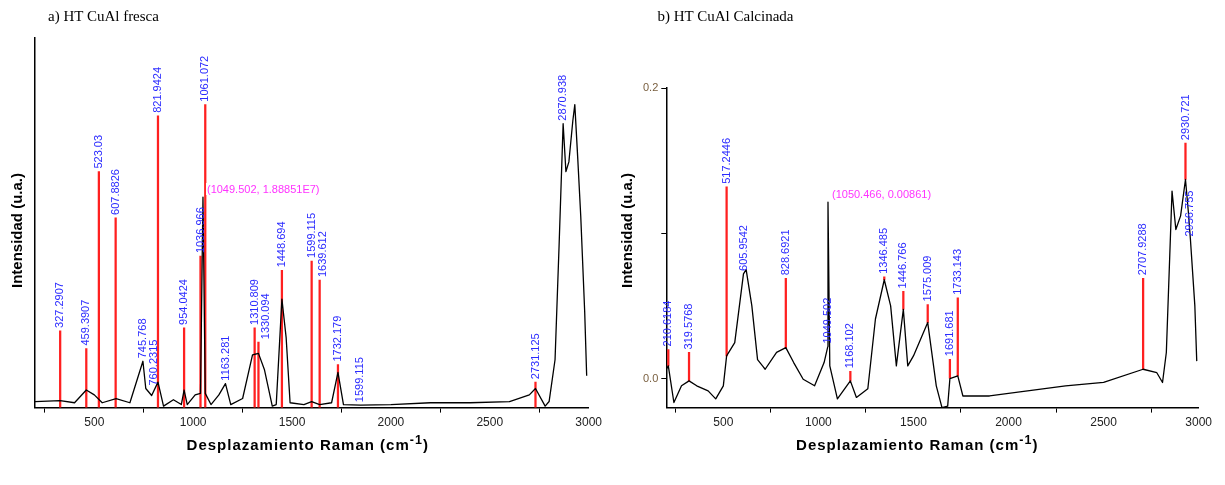 The image size is (1225, 485). I want to click on annotation: 1346.485, so click(882, 250).